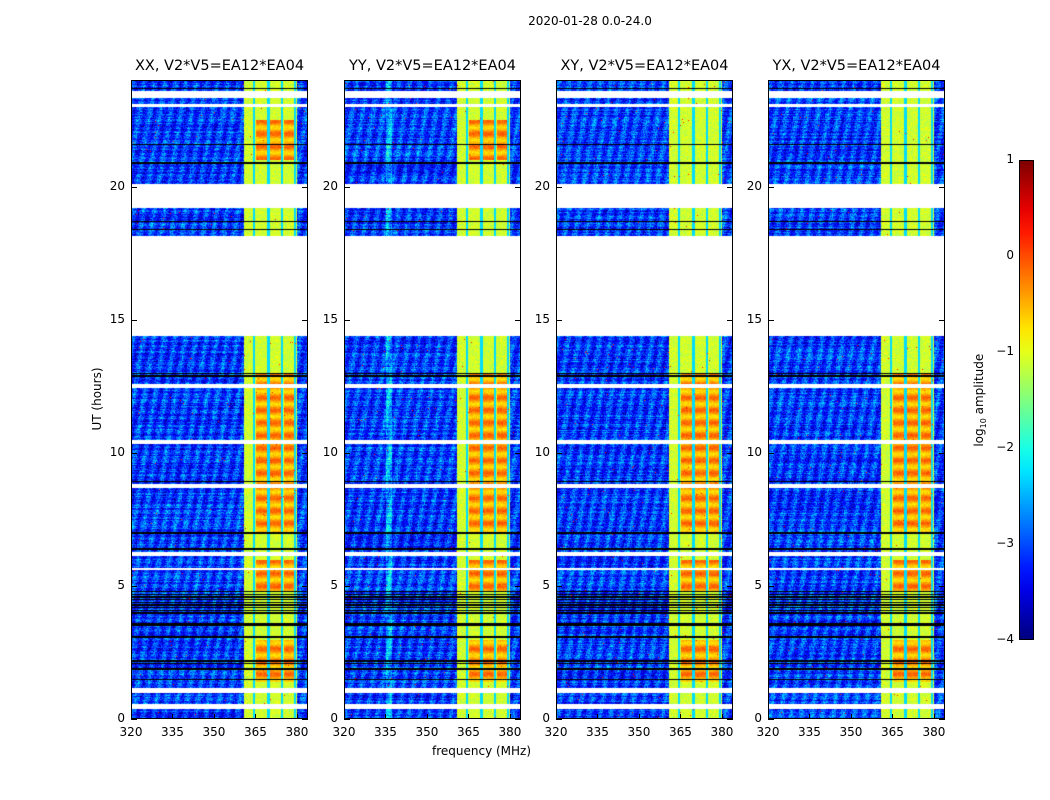 This screenshot has width=1050, height=800. Describe the element at coordinates (97, 399) in the screenshot. I see `y-axis-label: UT (hours)` at that location.